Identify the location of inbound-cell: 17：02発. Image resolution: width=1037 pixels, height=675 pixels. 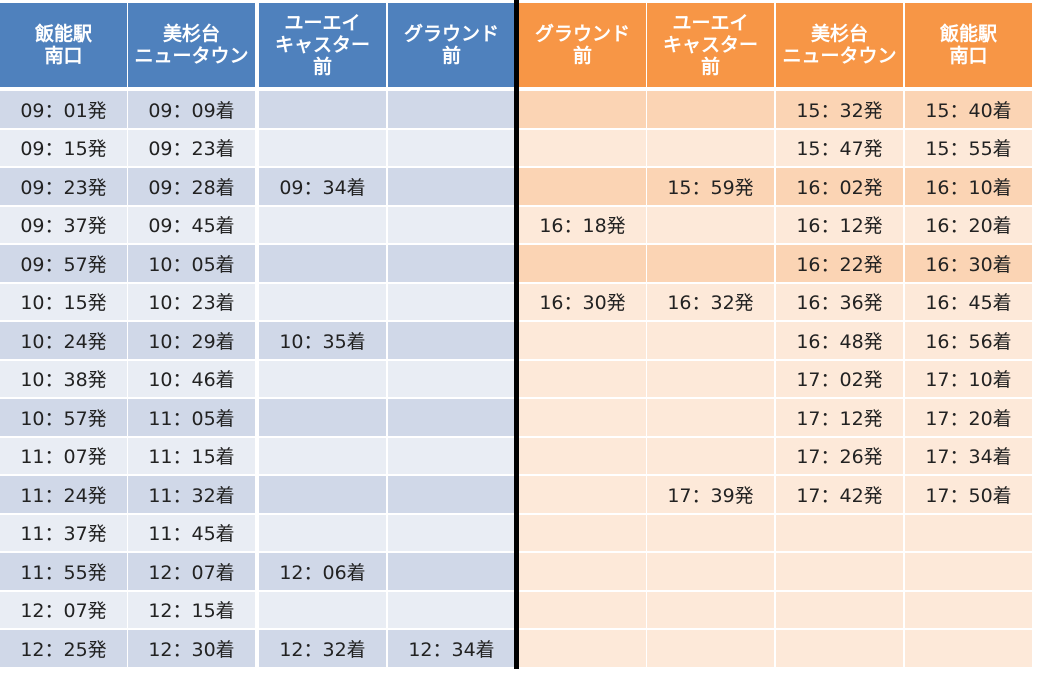
(839, 378).